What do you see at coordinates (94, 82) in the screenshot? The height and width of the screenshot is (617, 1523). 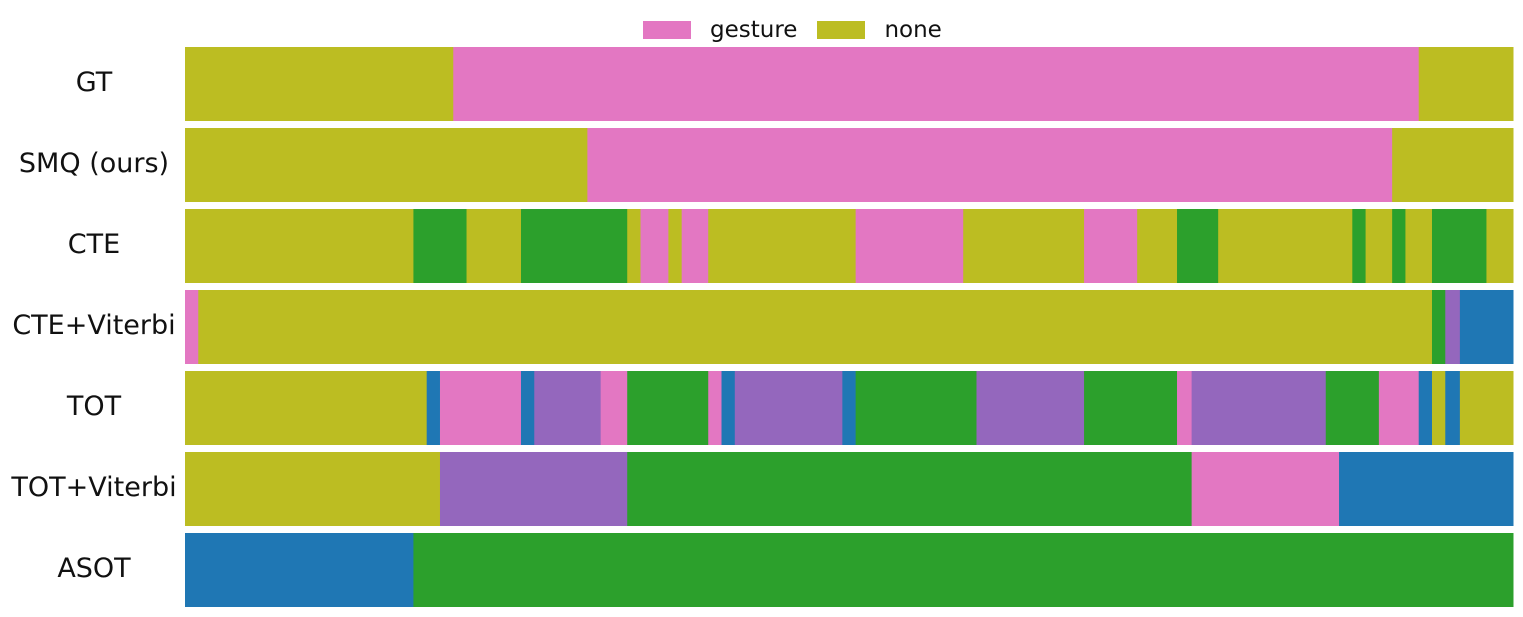 I see `row-label-gt: GT` at bounding box center [94, 82].